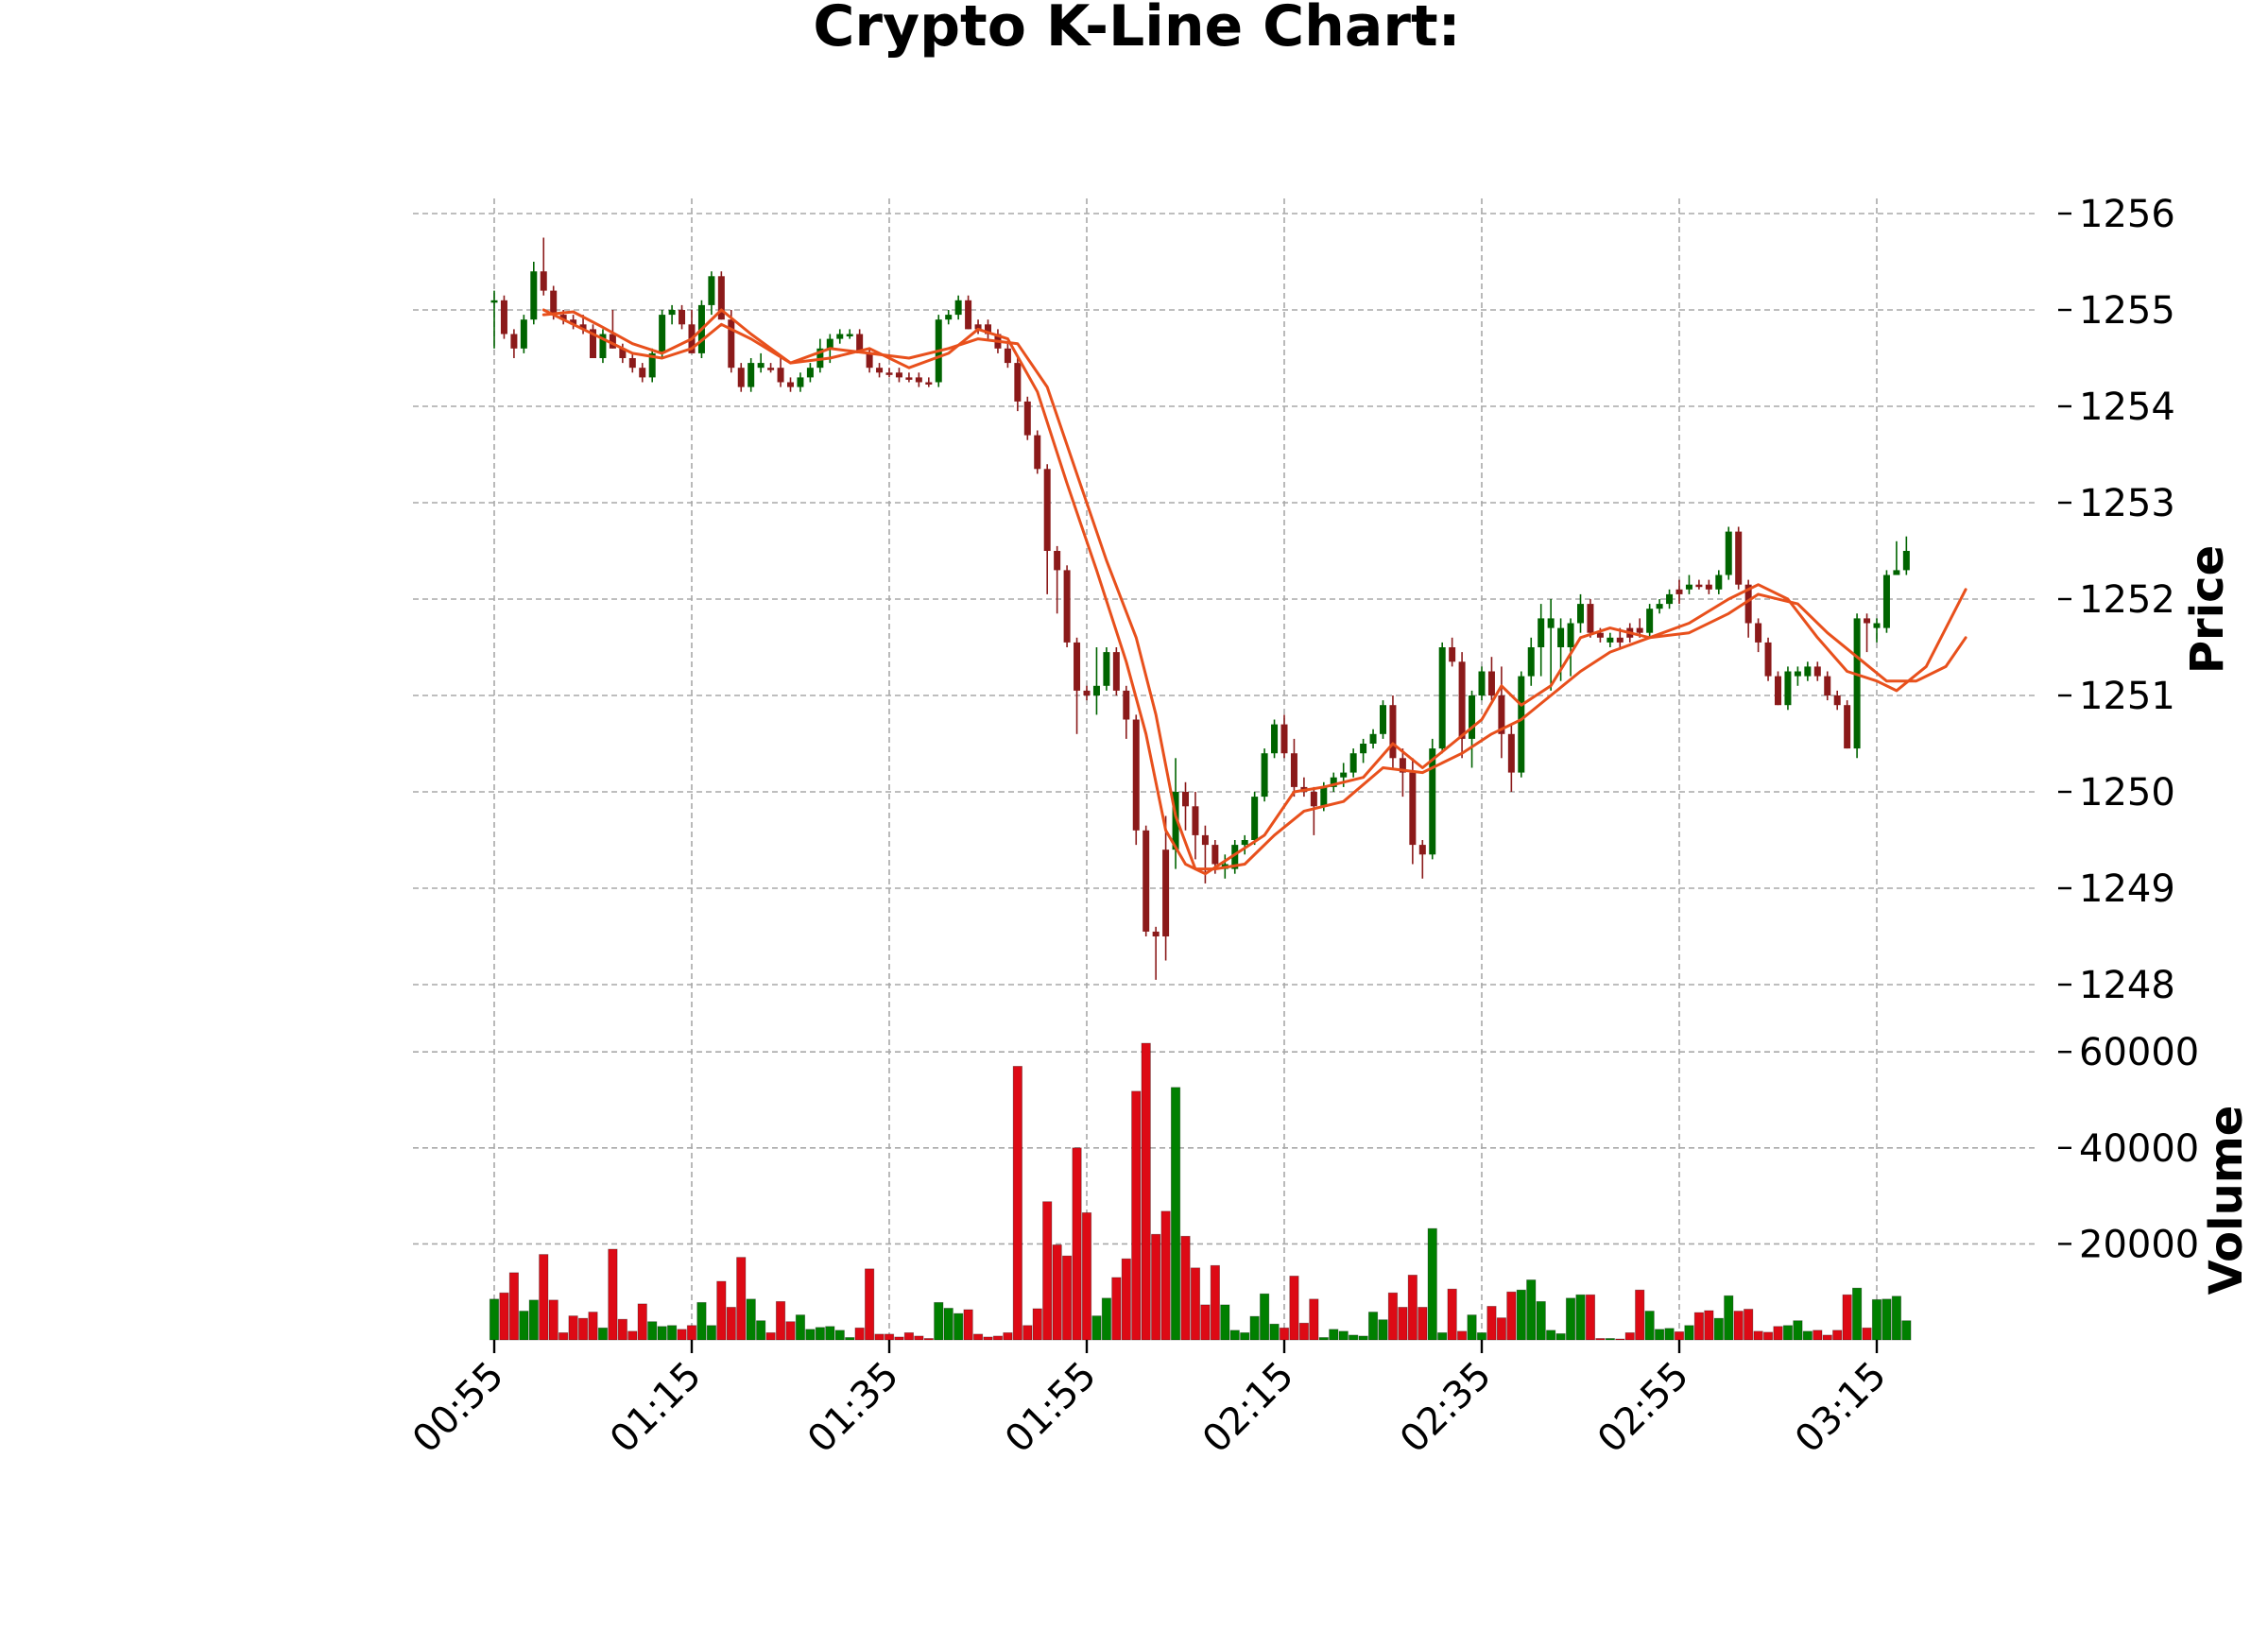 The height and width of the screenshot is (1630, 2268). I want to click on time-tick-label: 01:55, so click(1051, 1408).